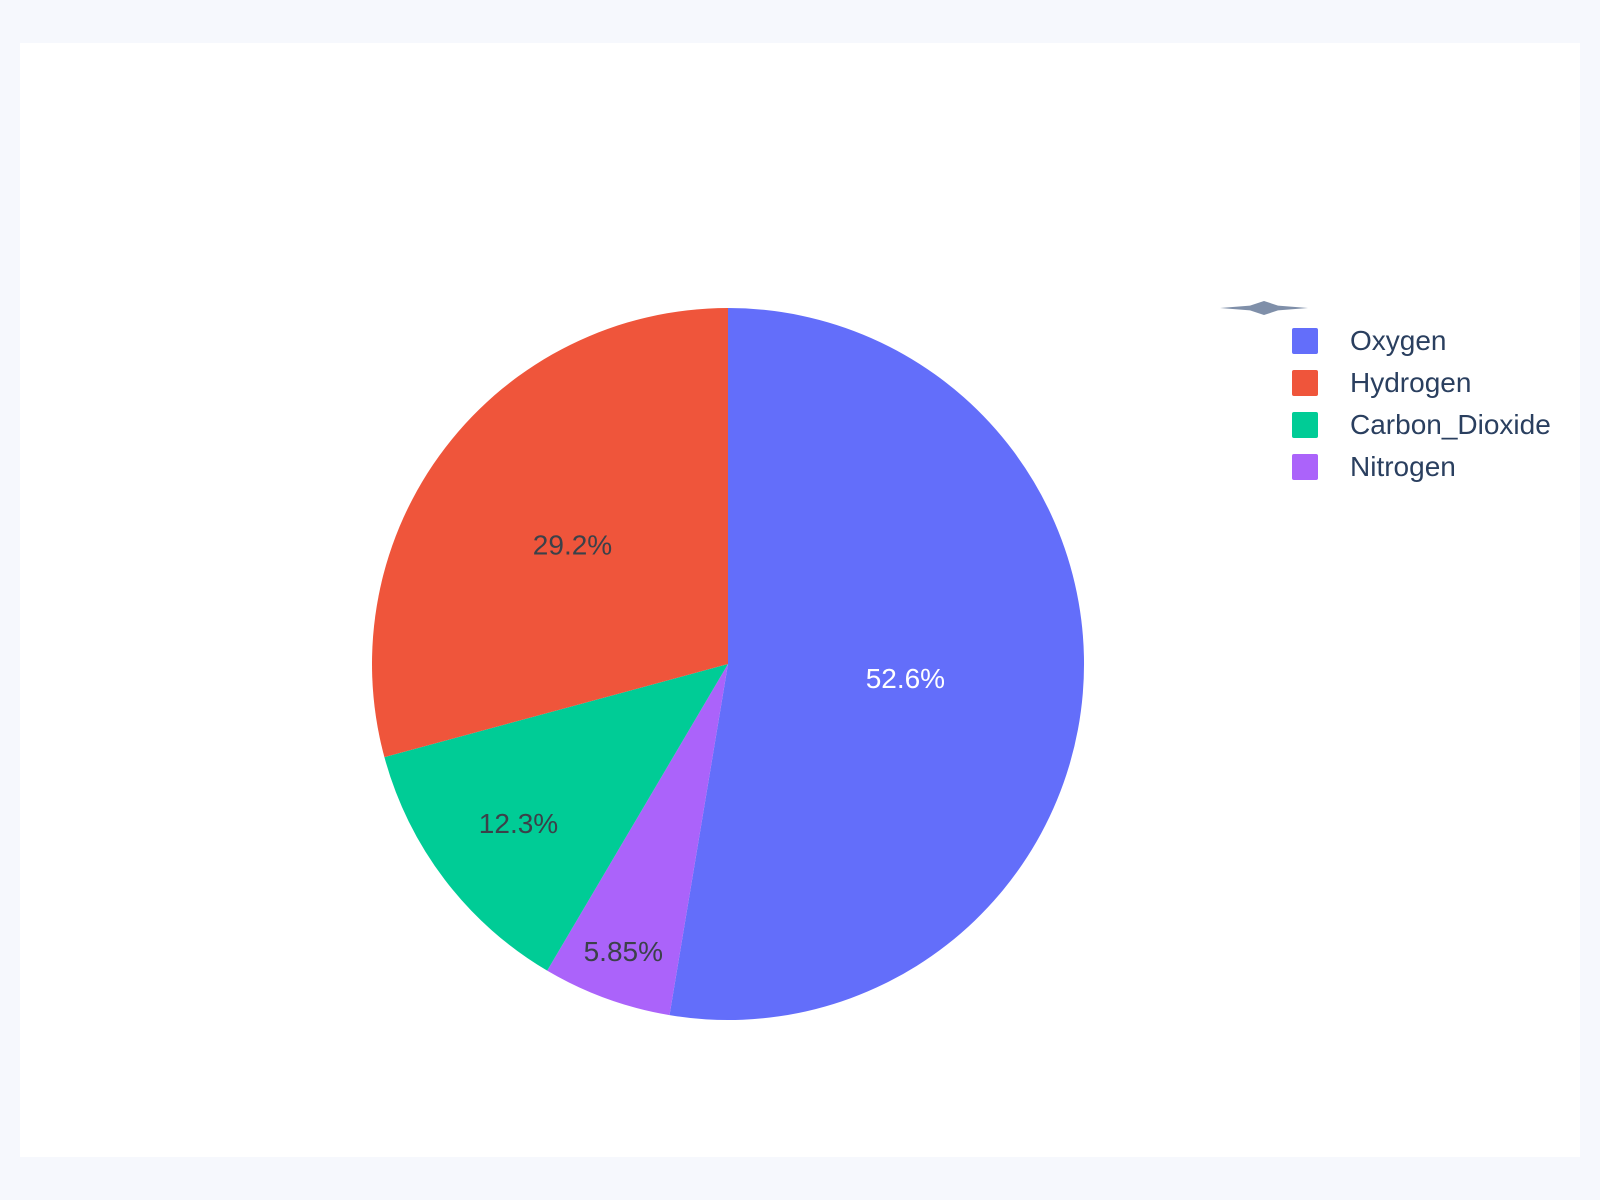 This screenshot has height=1200, width=1600. What do you see at coordinates (905, 678) in the screenshot?
I see `pie-slice-label-oxygen: 52.6%` at bounding box center [905, 678].